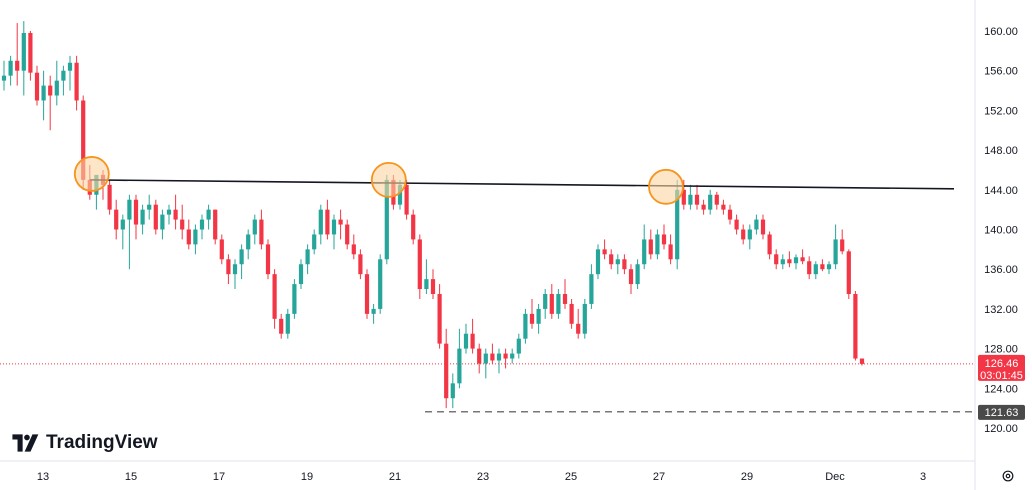 This screenshot has width=1032, height=490. I want to click on y-tick-label: 120.00, so click(1001, 429).